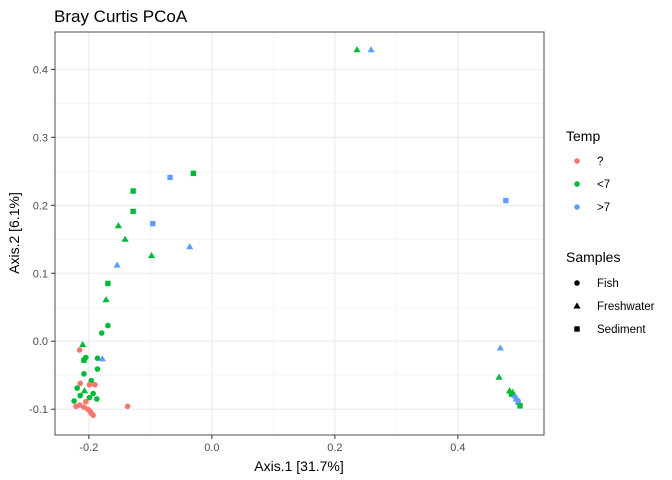 The width and height of the screenshot is (672, 480). I want to click on y-axis-ticks: -0.1 0.0 0.1 0.2 0.3 0.4, so click(42, 240).